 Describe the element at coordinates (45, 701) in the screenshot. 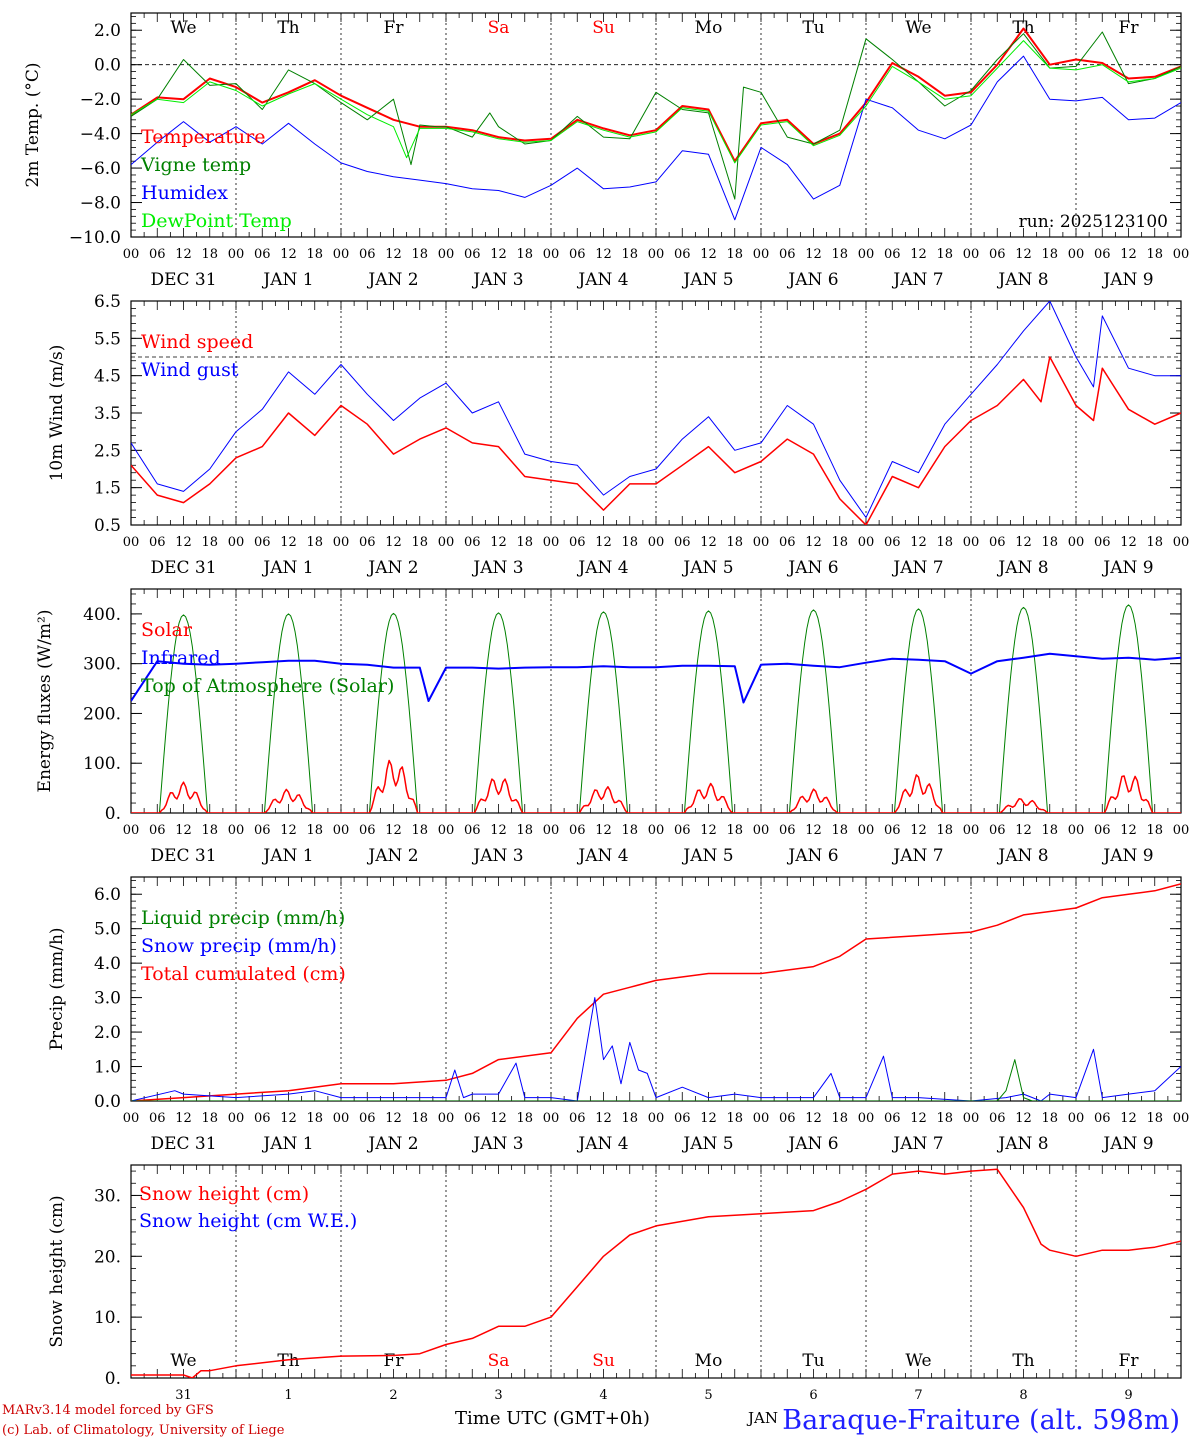

I see `y-axis-label: Energy fluxes (W/m²)` at that location.